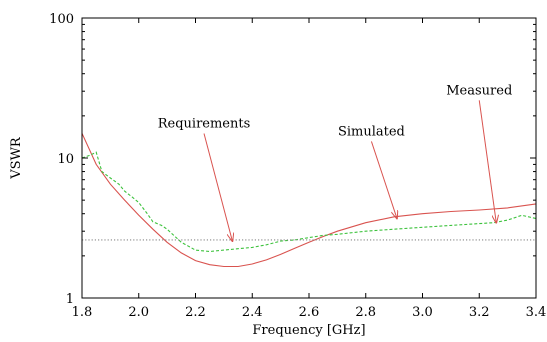 This screenshot has height=342, width=547. Describe the element at coordinates (422, 312) in the screenshot. I see `x-tick-label: 3.0` at that location.